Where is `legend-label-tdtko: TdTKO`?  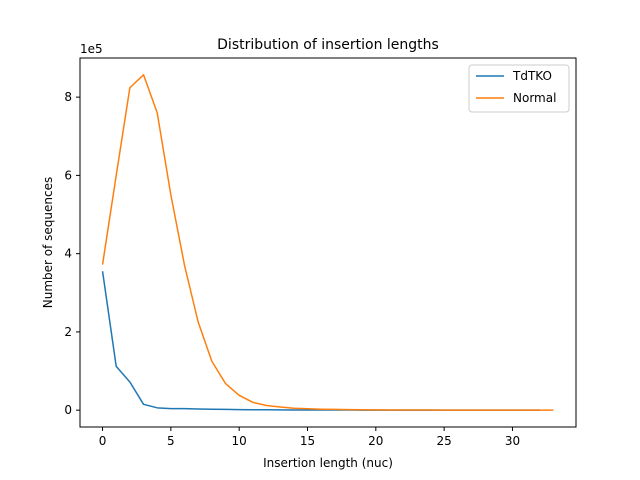 legend-label-tdtko: TdTKO is located at coordinates (532, 76).